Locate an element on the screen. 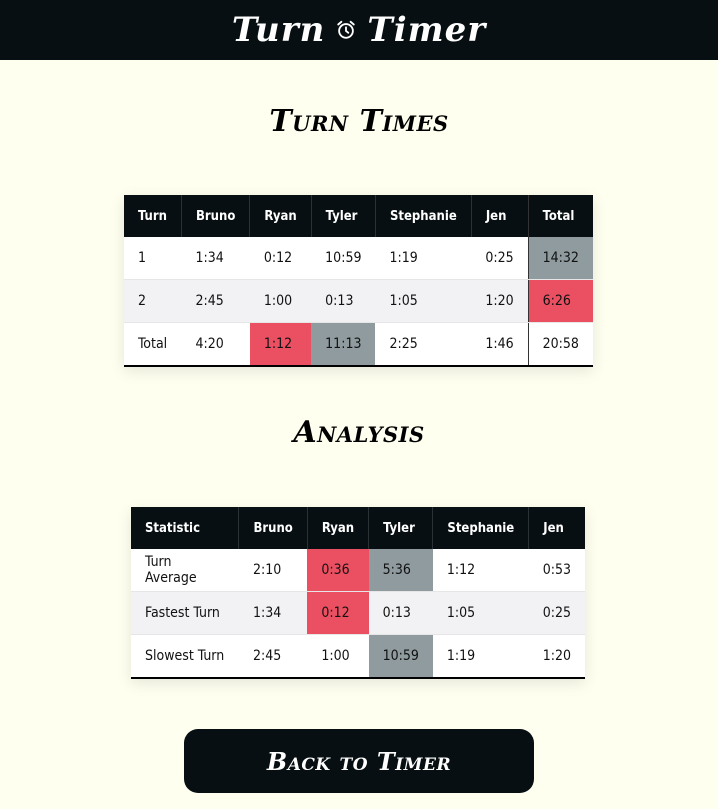 The width and height of the screenshot is (718, 809). table-cell: Turn Average is located at coordinates (185, 570).